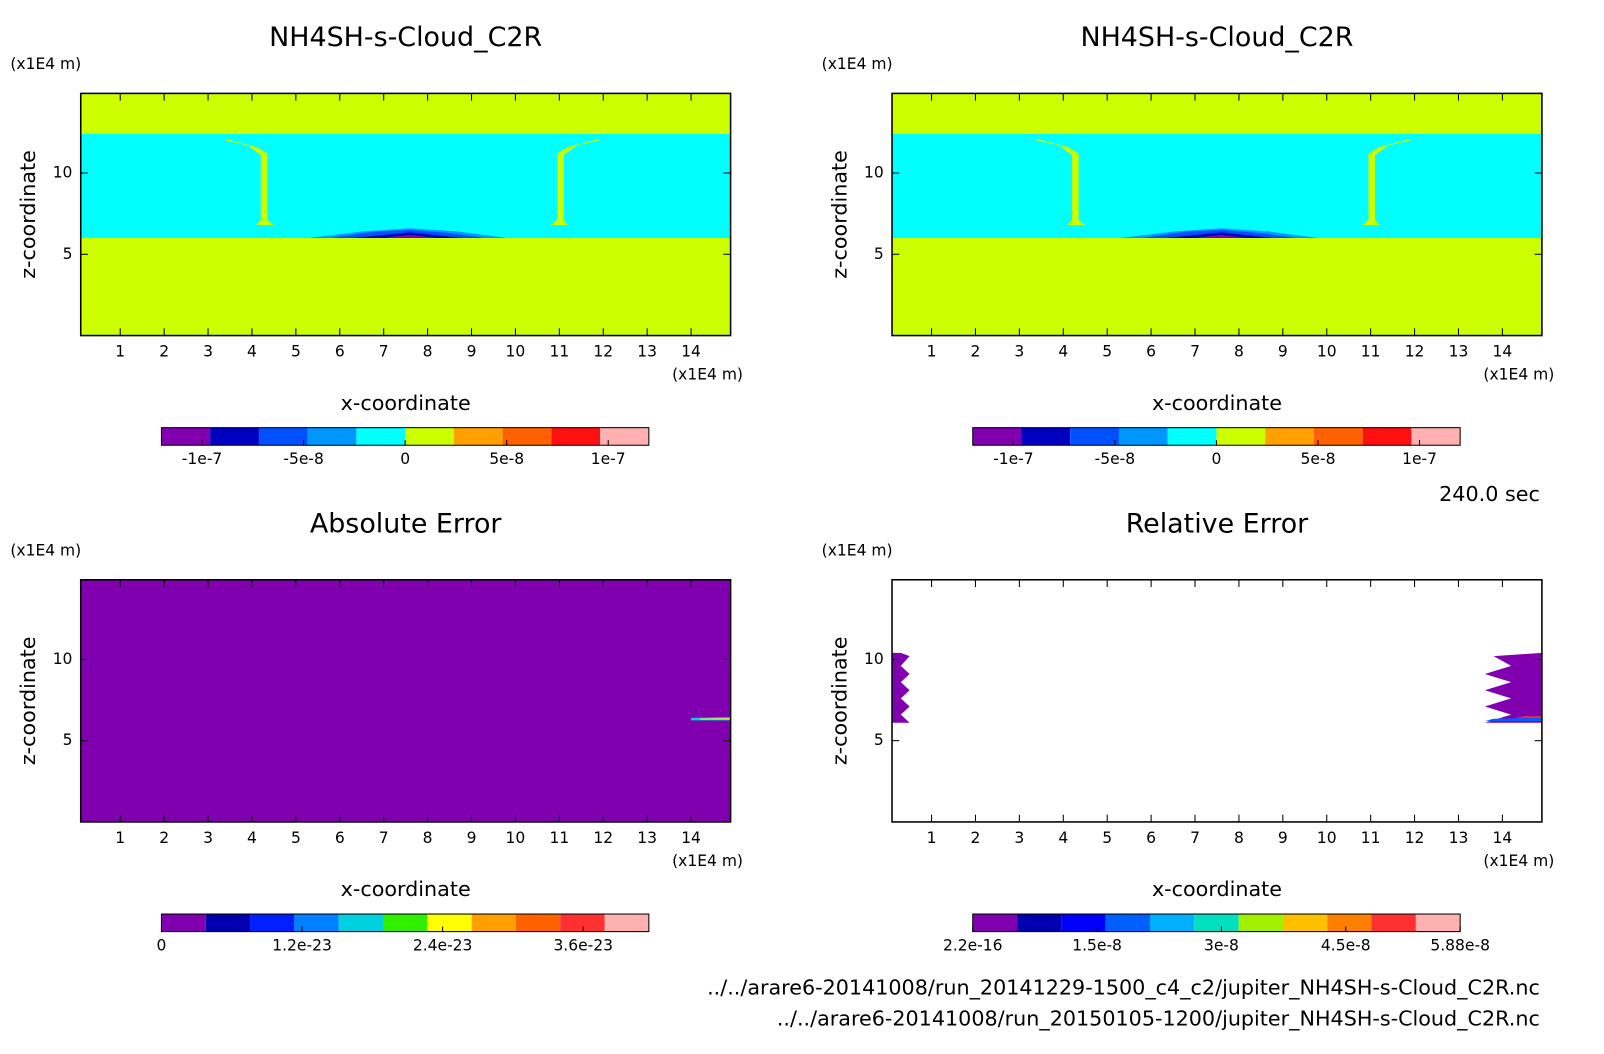 The height and width of the screenshot is (1054, 1604). Describe the element at coordinates (302, 946) in the screenshot. I see `colorbar-tick-label: 1.2e-23` at that location.